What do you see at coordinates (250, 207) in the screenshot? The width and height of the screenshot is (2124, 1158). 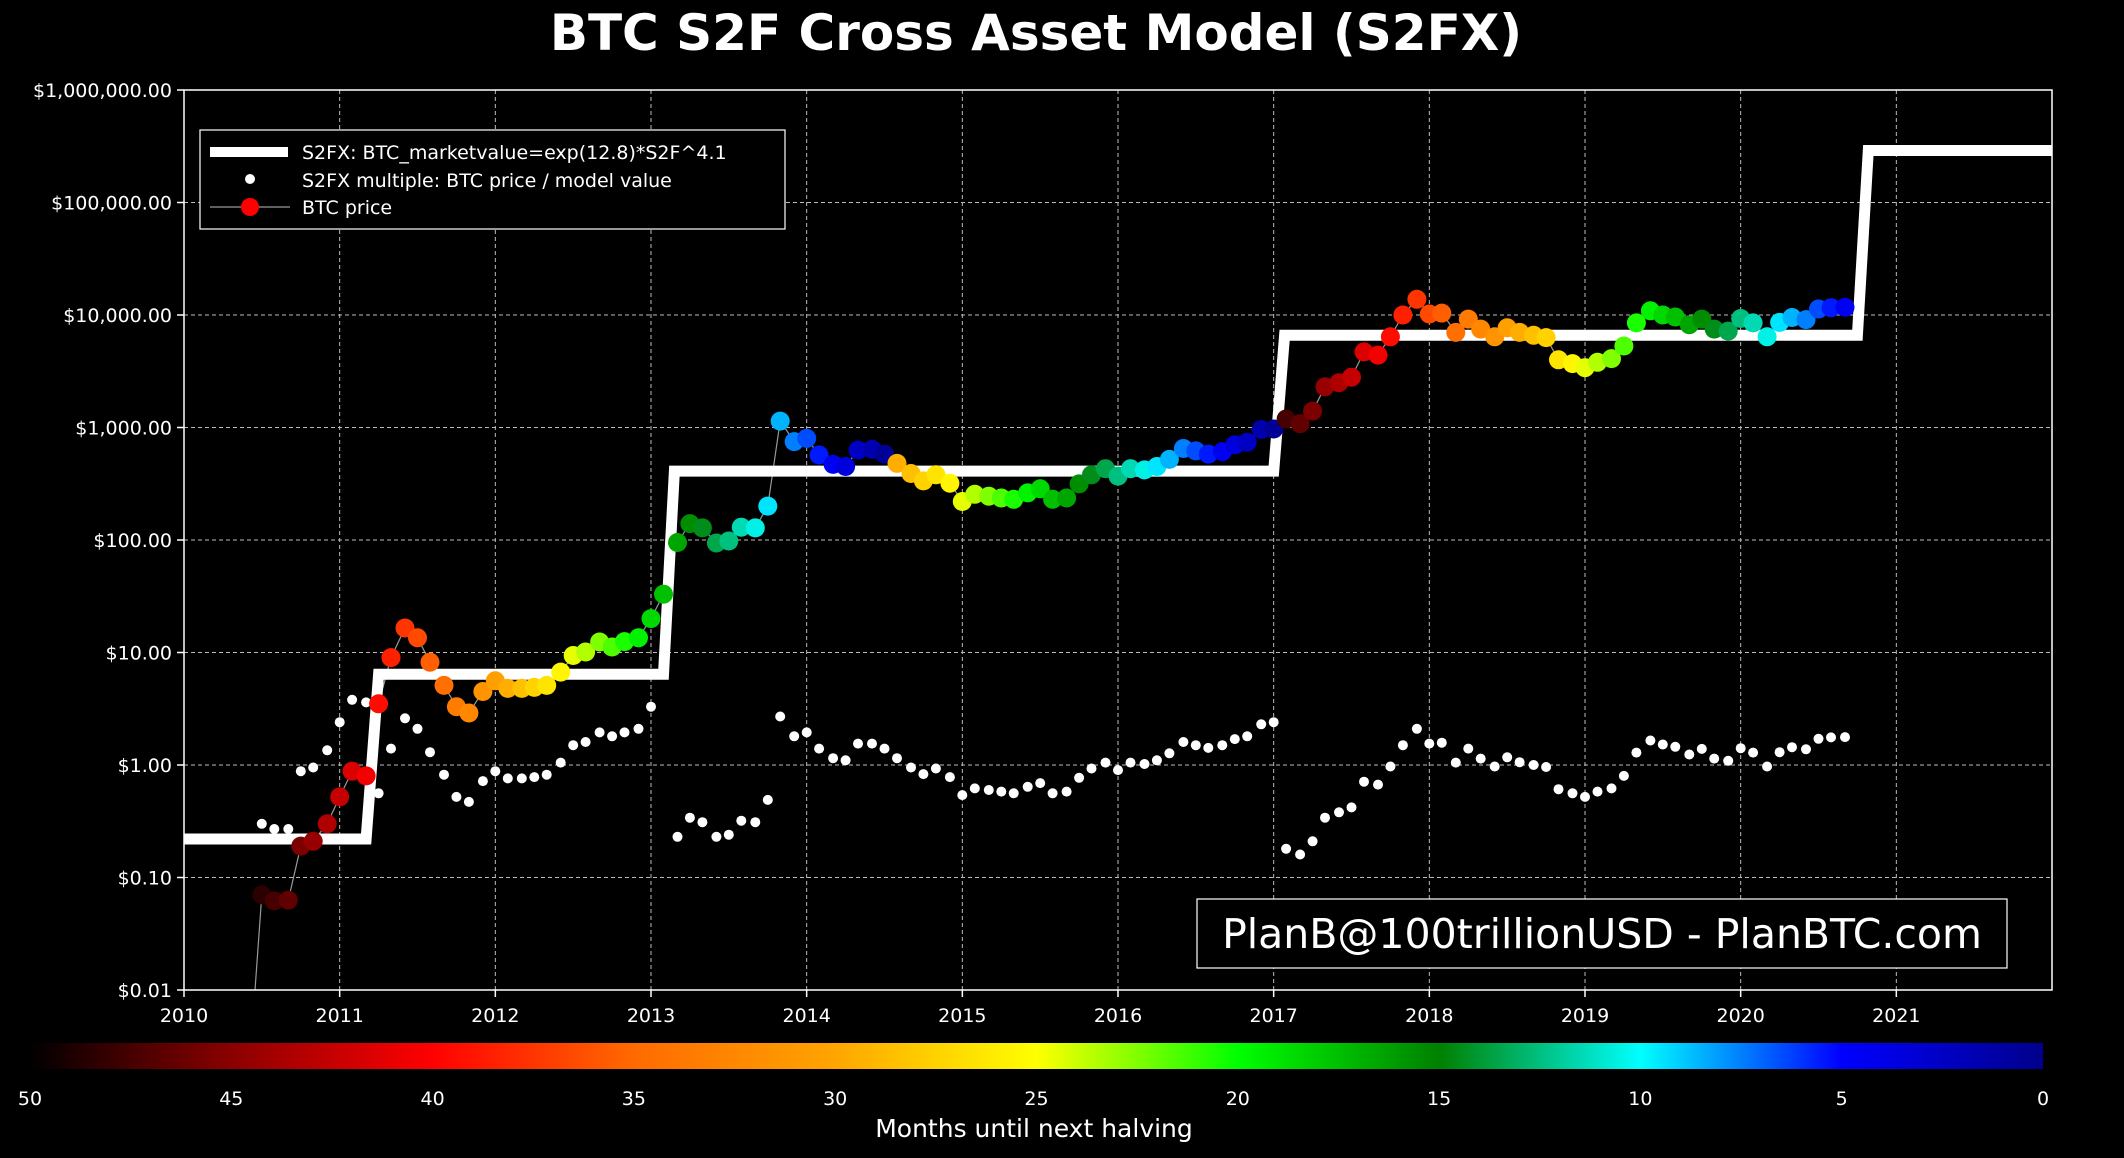 I see `legend-price-swatch` at bounding box center [250, 207].